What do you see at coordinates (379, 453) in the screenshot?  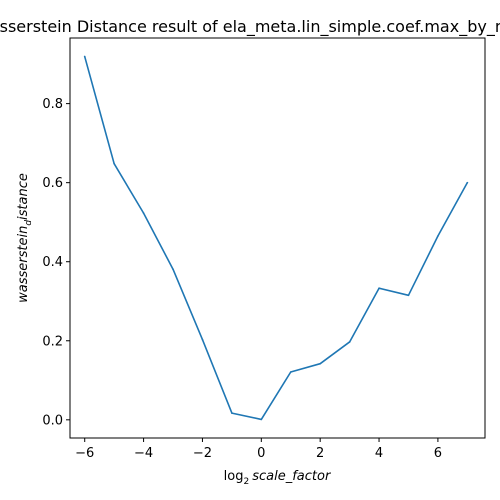 I see `x-tick-label: 4` at bounding box center [379, 453].